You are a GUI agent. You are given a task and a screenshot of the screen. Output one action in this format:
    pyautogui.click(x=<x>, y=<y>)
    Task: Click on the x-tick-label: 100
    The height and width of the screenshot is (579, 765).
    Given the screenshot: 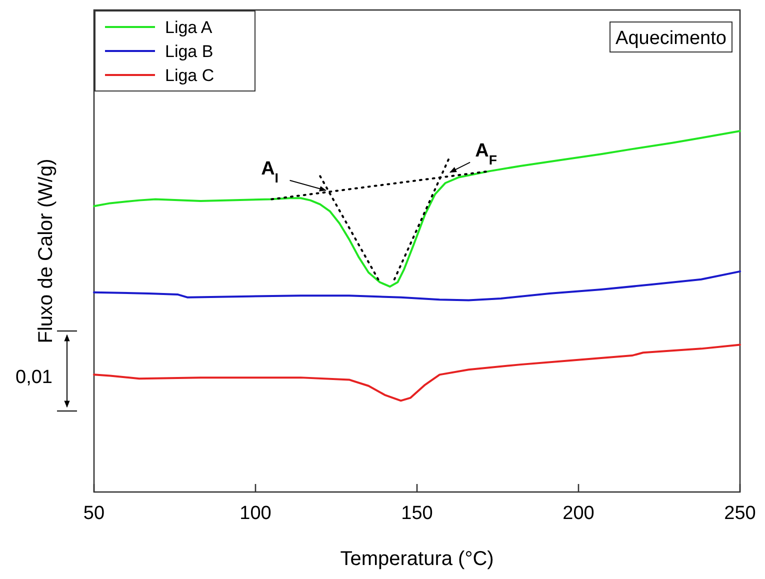 What is the action you would take?
    pyautogui.click(x=256, y=513)
    